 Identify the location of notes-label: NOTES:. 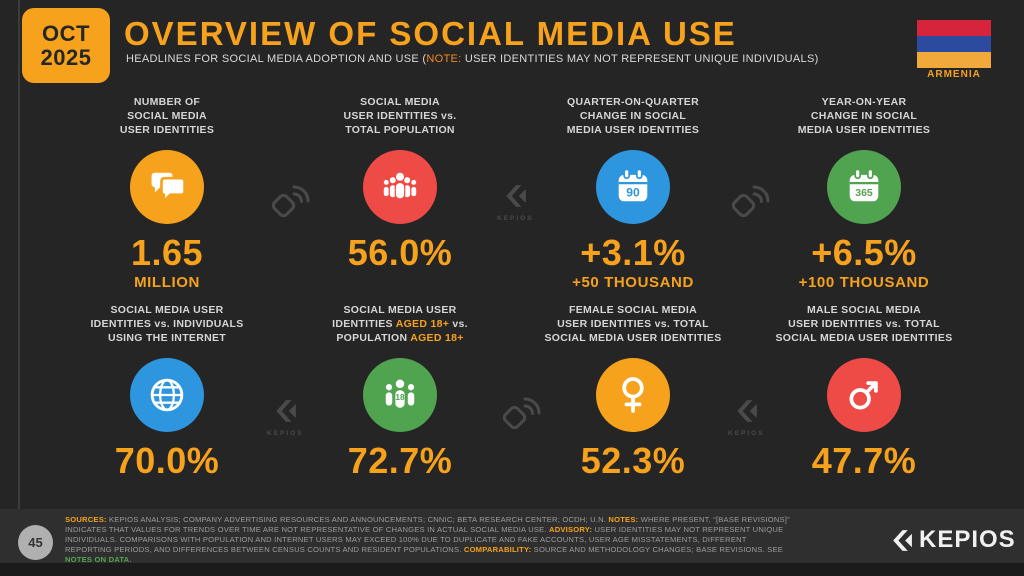
(623, 519).